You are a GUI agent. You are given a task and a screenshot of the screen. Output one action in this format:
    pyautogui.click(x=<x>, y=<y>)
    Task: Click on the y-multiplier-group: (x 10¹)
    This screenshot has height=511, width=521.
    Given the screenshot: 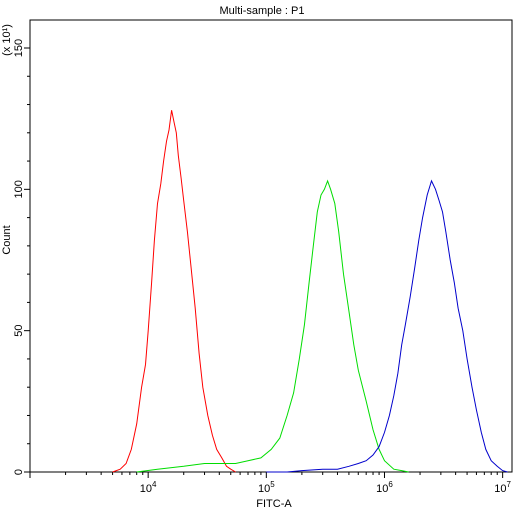 What is the action you would take?
    pyautogui.click(x=7, y=40)
    